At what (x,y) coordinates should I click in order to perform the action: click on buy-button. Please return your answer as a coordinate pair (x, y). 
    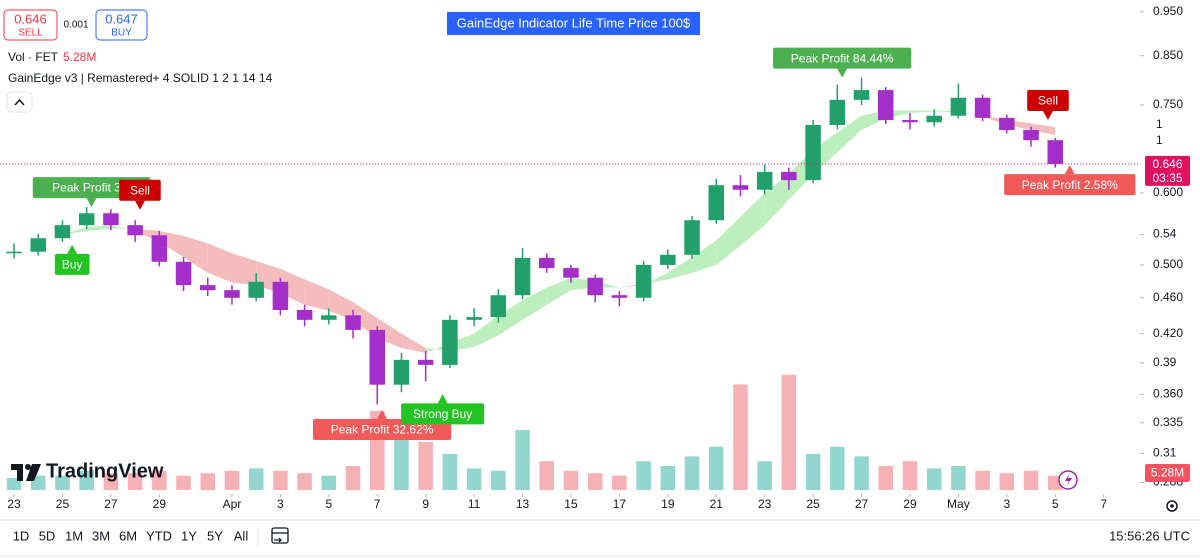
    Looking at the image, I should click on (121, 25).